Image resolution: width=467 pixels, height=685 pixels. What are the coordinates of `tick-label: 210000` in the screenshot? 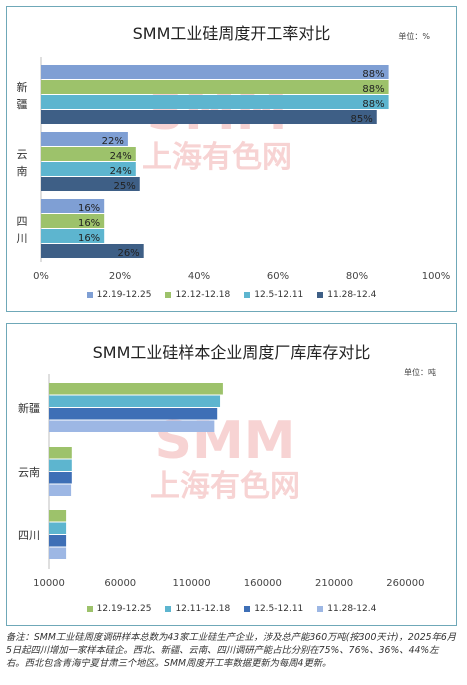 It's located at (334, 583).